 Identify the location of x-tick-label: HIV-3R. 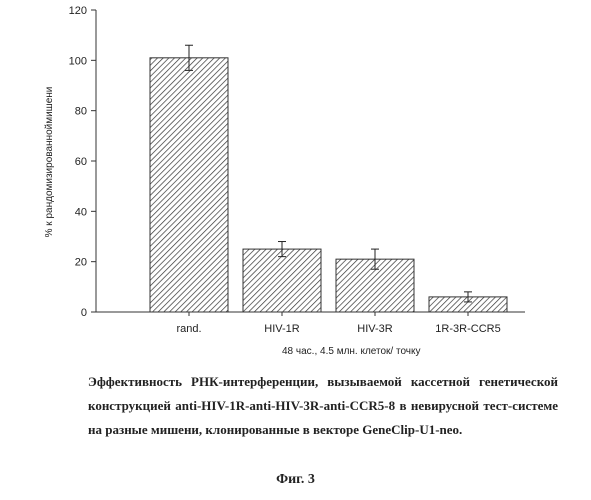
(375, 329).